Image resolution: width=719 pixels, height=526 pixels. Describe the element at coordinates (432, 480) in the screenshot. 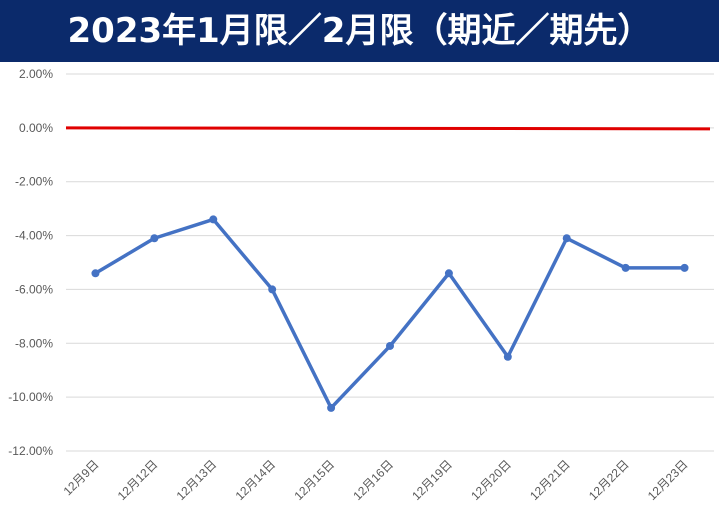

I see `x-tick-label: 12月19日` at that location.